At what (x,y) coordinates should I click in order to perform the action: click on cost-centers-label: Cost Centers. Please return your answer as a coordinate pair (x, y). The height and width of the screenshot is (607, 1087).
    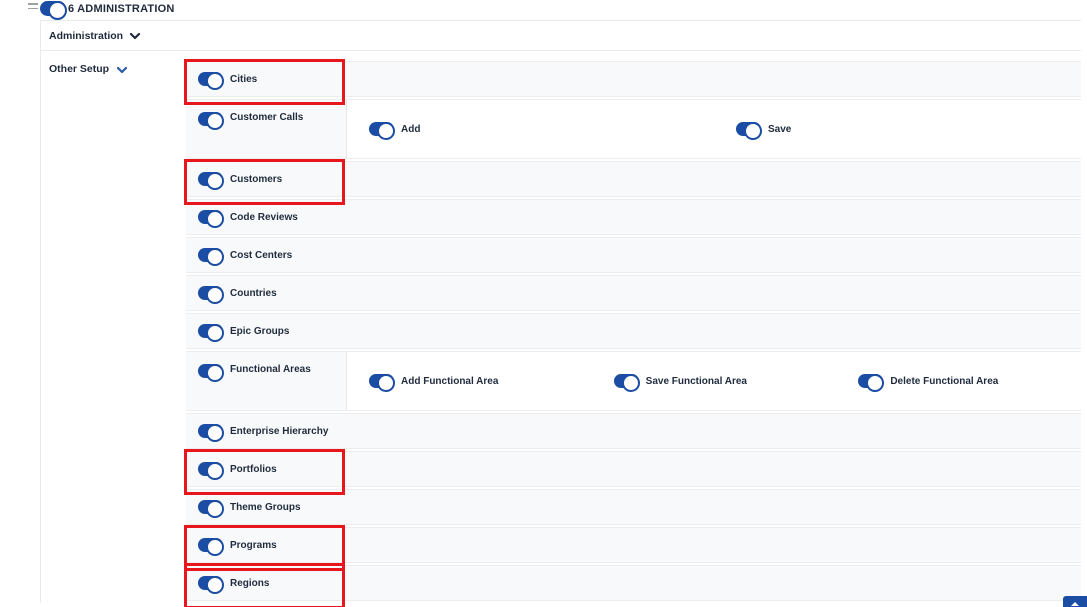
    Looking at the image, I should click on (261, 255).